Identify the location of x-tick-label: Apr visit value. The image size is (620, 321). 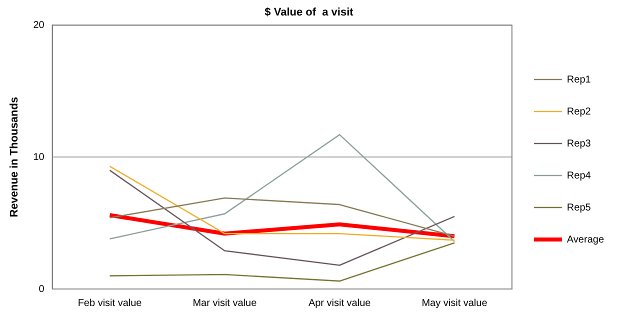
(340, 303).